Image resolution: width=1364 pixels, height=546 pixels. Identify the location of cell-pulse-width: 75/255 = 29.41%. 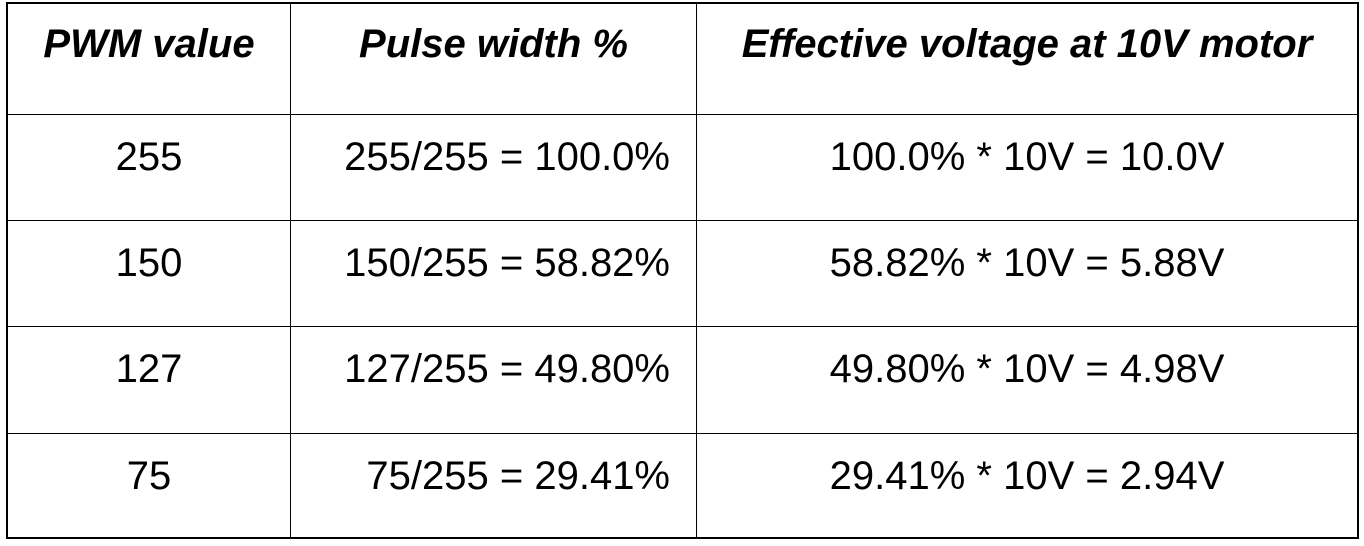
(494, 485).